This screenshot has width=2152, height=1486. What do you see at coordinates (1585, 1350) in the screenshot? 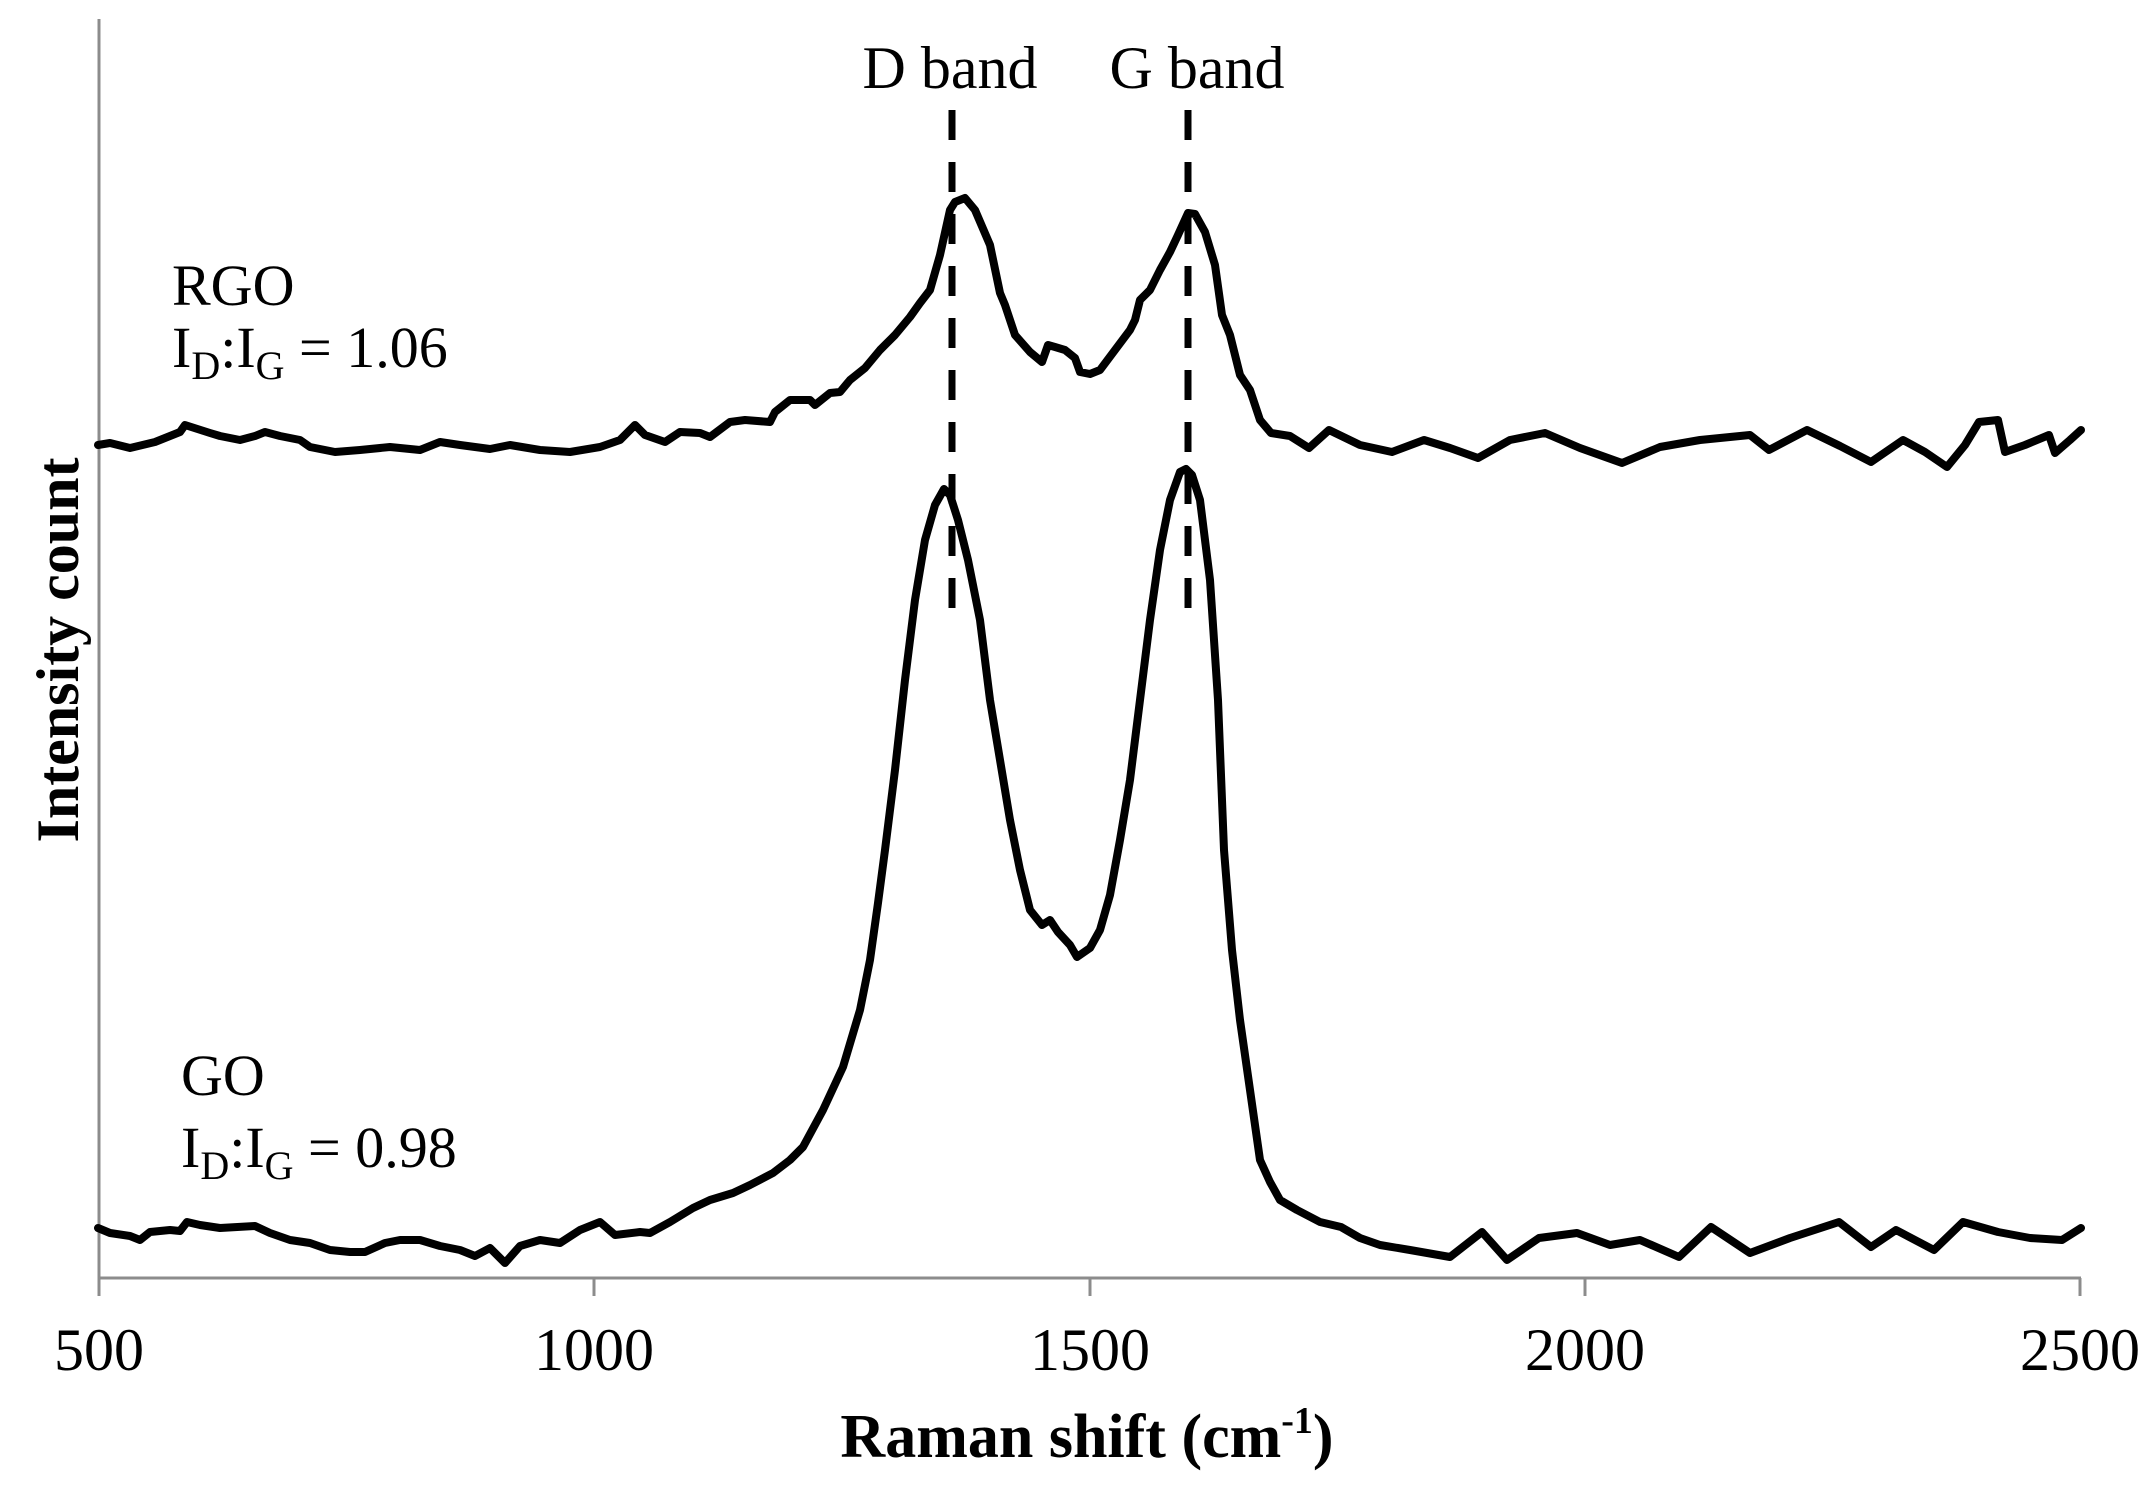
I see `x-tick-label-2000: 2000` at bounding box center [1585, 1350].